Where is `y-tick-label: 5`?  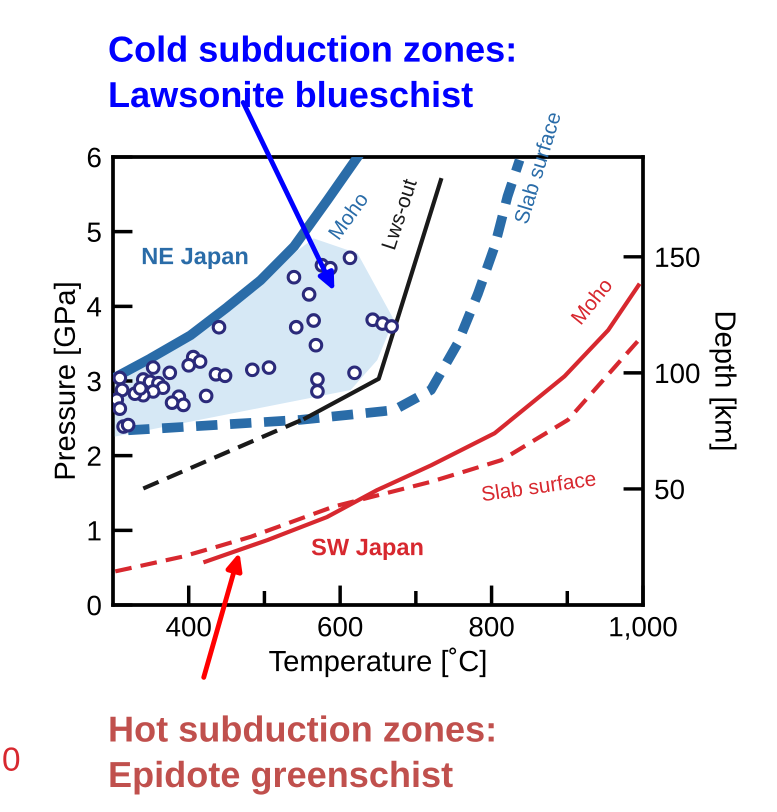 y-tick-label: 5 is located at coordinates (94, 232).